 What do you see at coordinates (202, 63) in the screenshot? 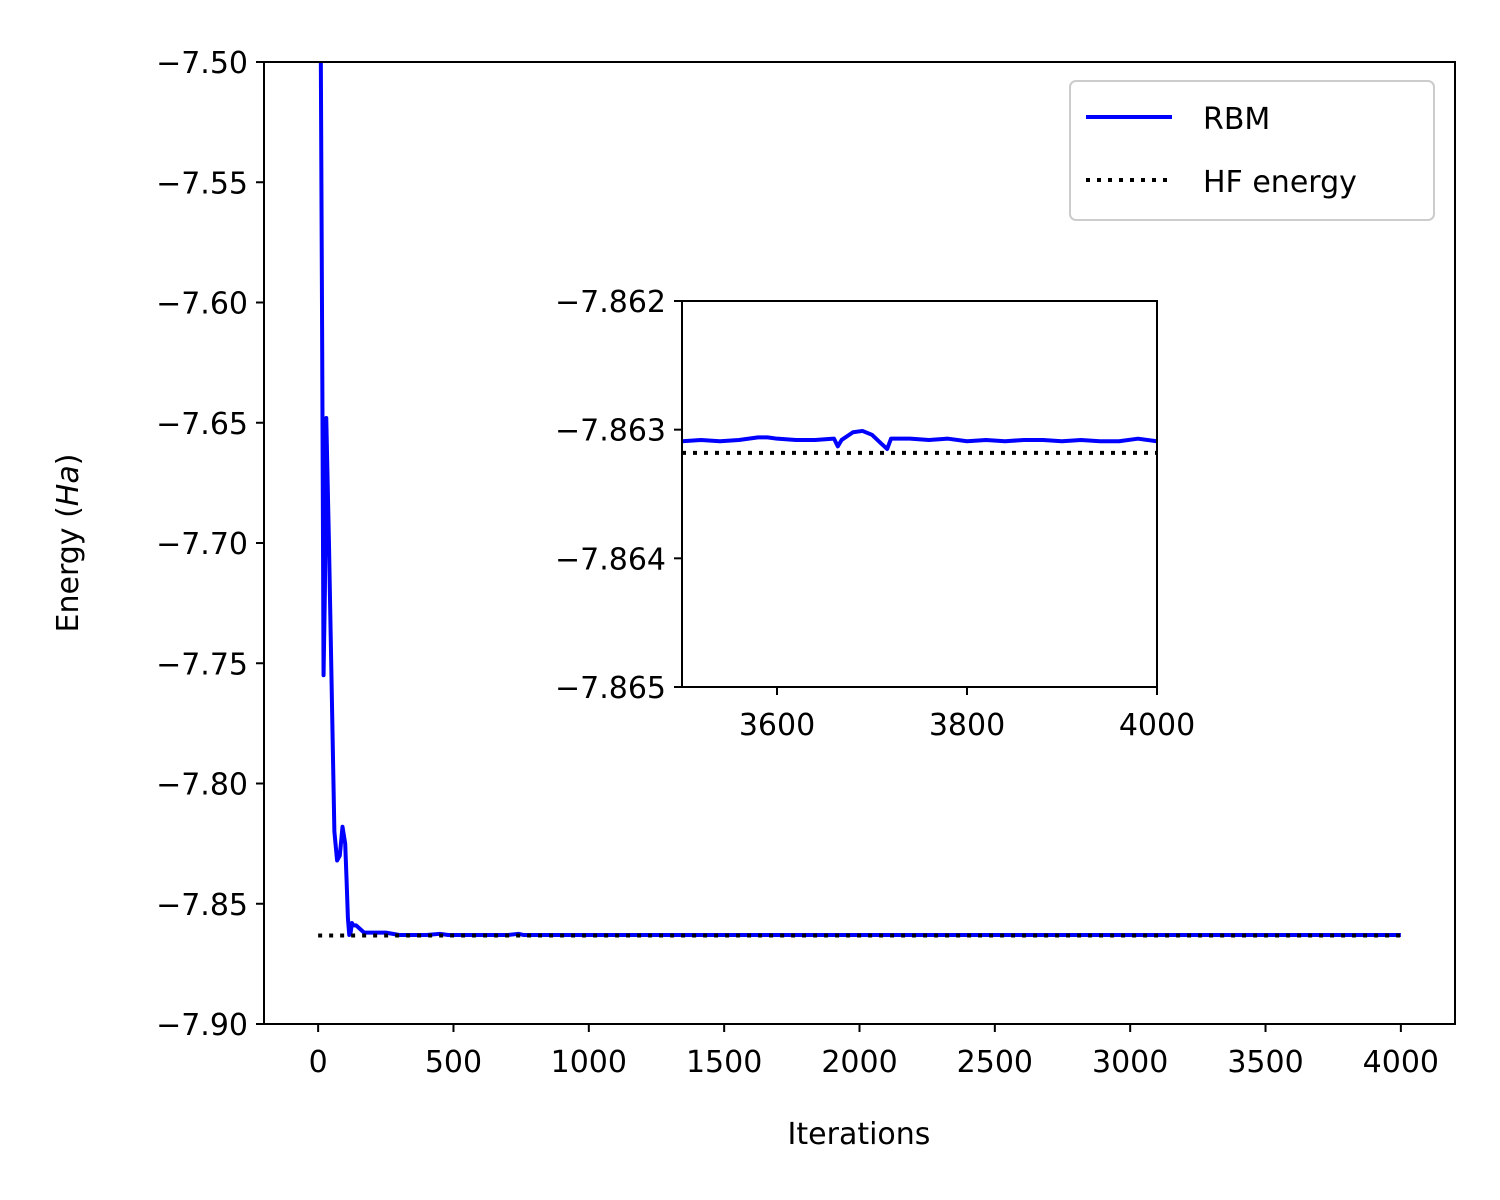
I see `main-y-tick-label: −7.50` at bounding box center [202, 63].